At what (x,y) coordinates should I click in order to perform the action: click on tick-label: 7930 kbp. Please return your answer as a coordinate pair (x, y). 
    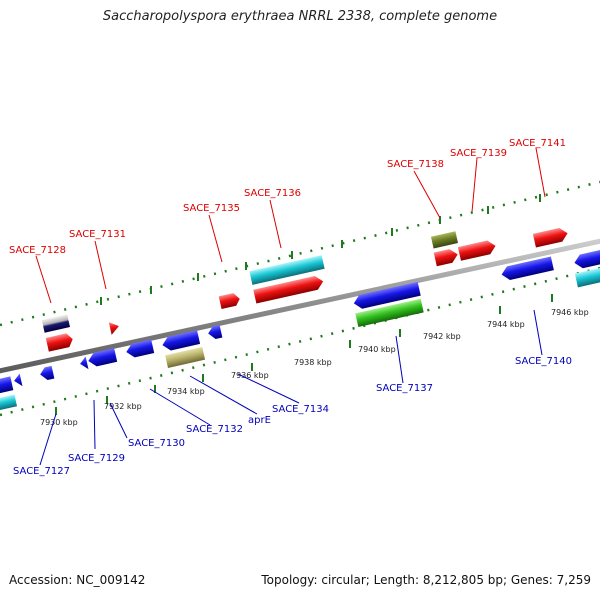
    Looking at the image, I should click on (59, 422).